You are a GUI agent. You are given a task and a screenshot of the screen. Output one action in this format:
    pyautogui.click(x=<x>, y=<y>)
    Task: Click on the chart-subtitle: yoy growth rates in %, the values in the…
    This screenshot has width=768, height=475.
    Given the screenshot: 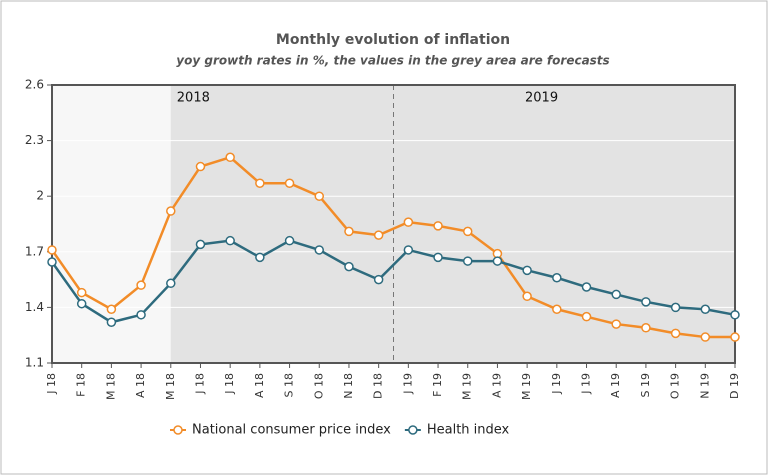 What is the action you would take?
    pyautogui.click(x=392, y=61)
    